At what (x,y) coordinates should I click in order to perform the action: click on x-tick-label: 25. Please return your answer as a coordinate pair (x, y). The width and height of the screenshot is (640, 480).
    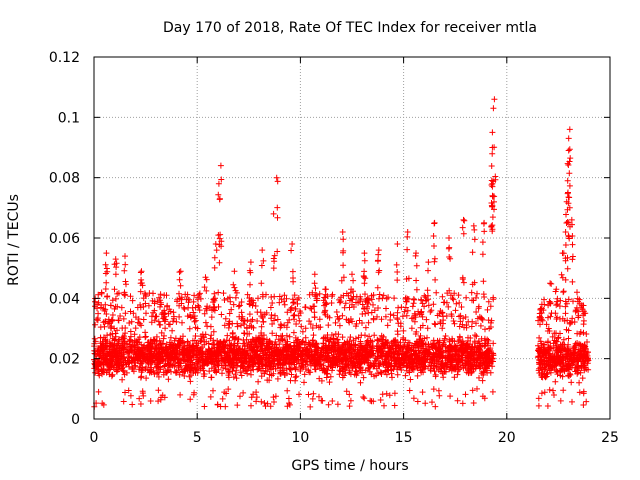
    Looking at the image, I should click on (610, 438).